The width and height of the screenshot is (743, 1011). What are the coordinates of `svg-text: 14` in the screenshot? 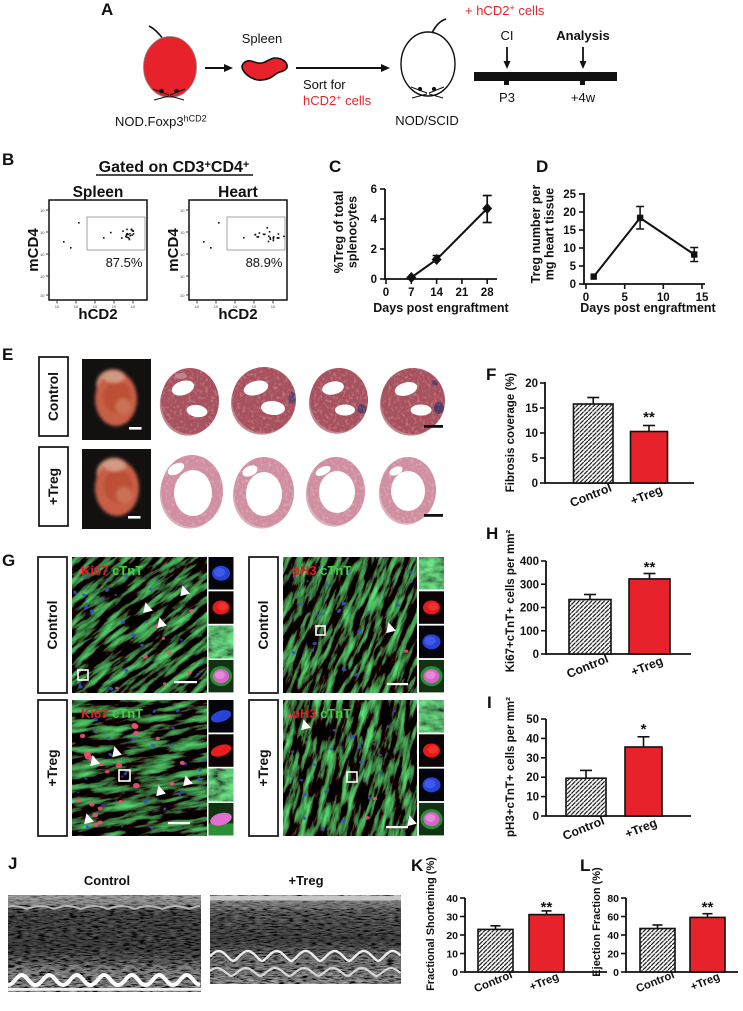 It's located at (436, 293).